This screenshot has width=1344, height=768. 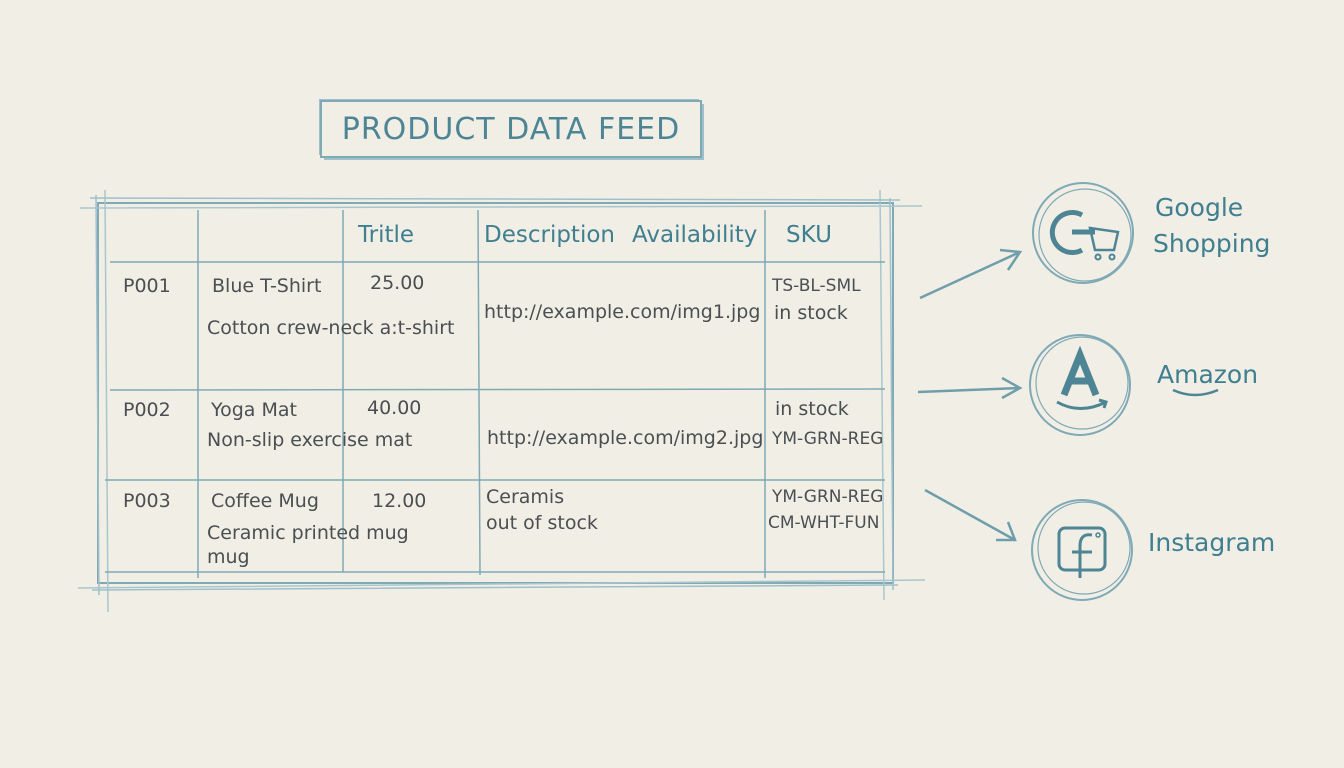 I want to click on row2-sku: YM-GRN-REG, so click(x=828, y=439).